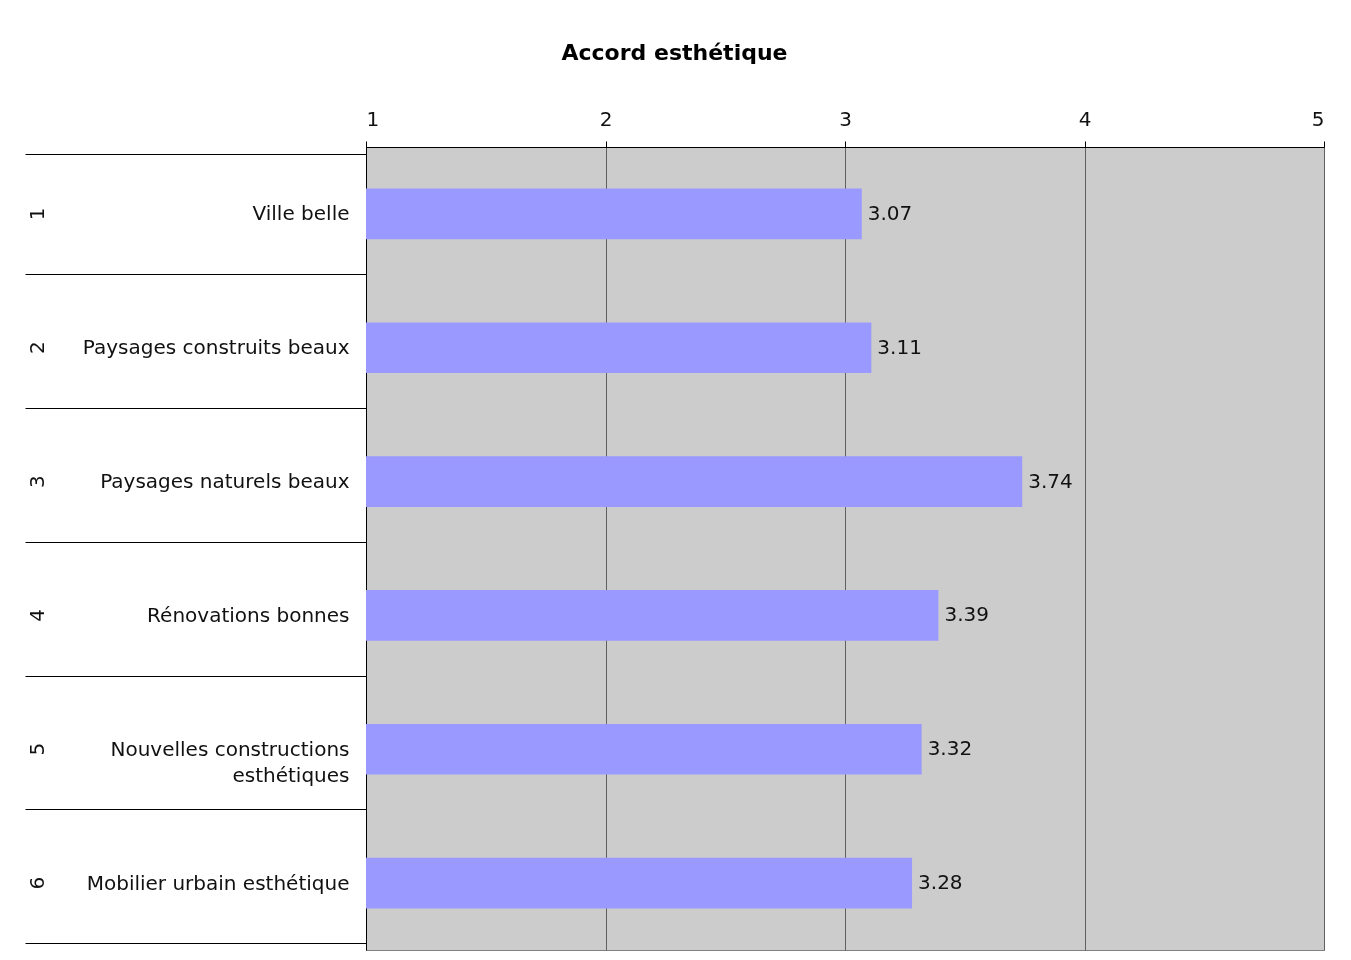 The image size is (1351, 960). Describe the element at coordinates (301, 213) in the screenshot. I see `y-tick-label: Ville belle` at that location.